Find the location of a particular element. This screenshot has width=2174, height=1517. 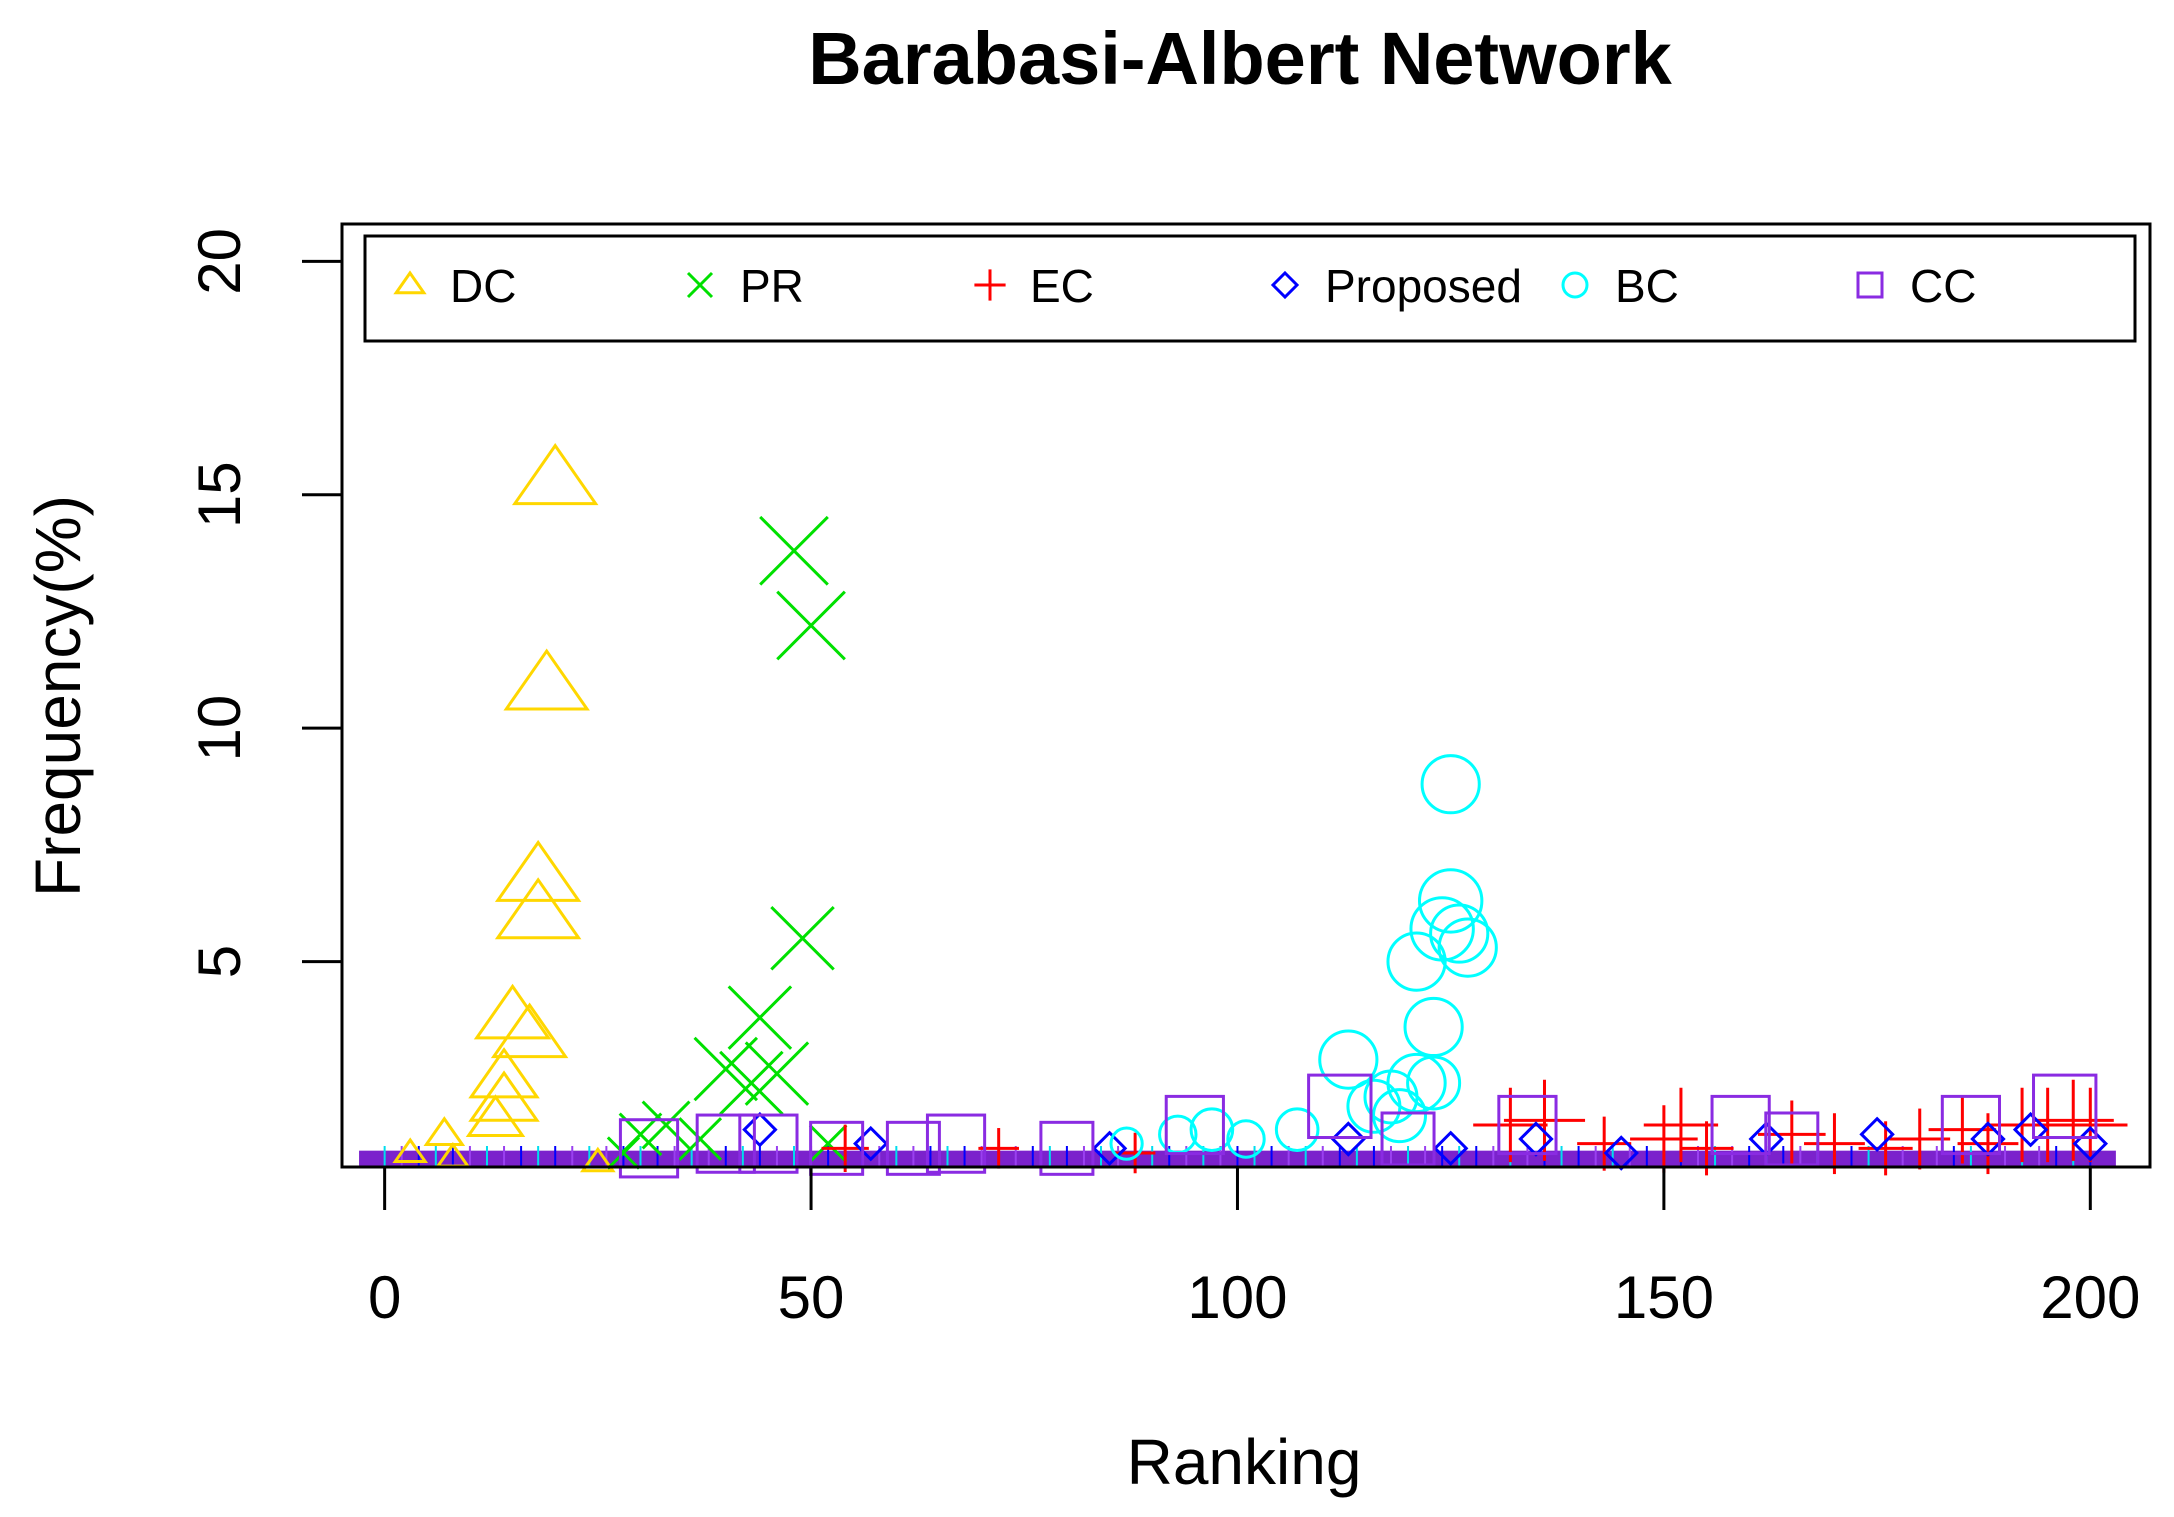

legend-marker-bc is located at coordinates (1575, 285).